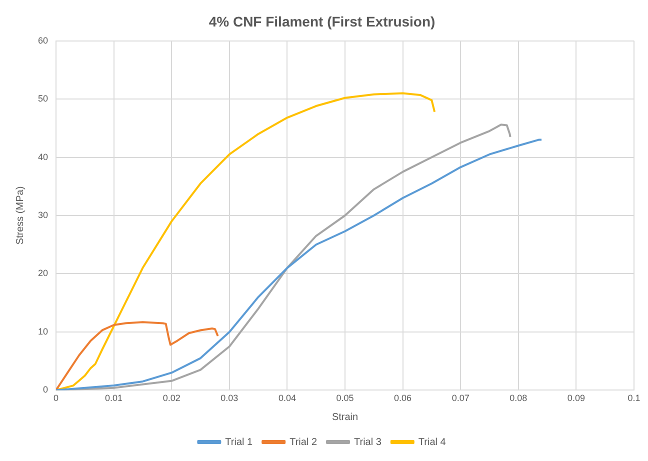 Image resolution: width=648 pixels, height=461 pixels. I want to click on x-tick-label: 0.05, so click(345, 398).